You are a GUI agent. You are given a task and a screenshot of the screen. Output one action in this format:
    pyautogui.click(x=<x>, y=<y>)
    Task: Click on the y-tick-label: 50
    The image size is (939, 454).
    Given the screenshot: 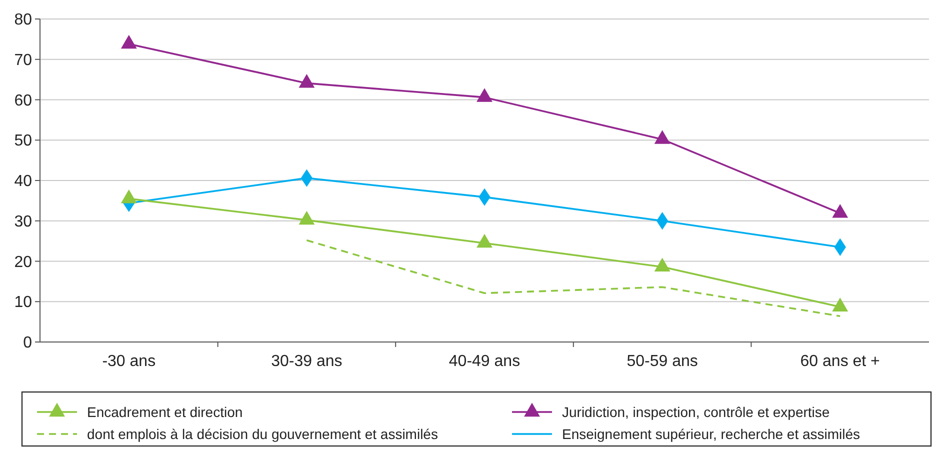 What is the action you would take?
    pyautogui.click(x=23, y=141)
    